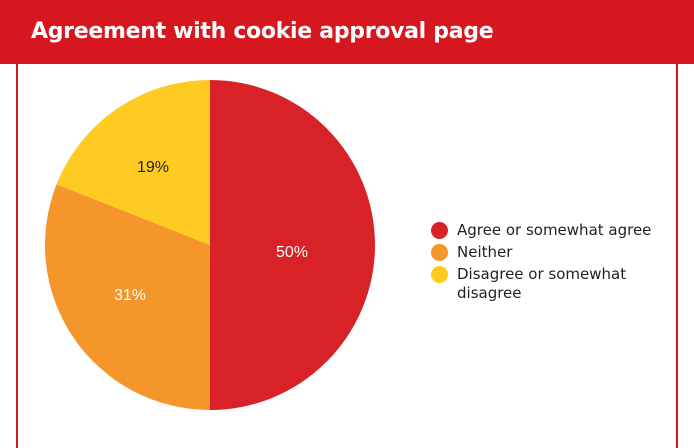  Describe the element at coordinates (133, 162) in the screenshot. I see `pie-slice-disagree` at that location.